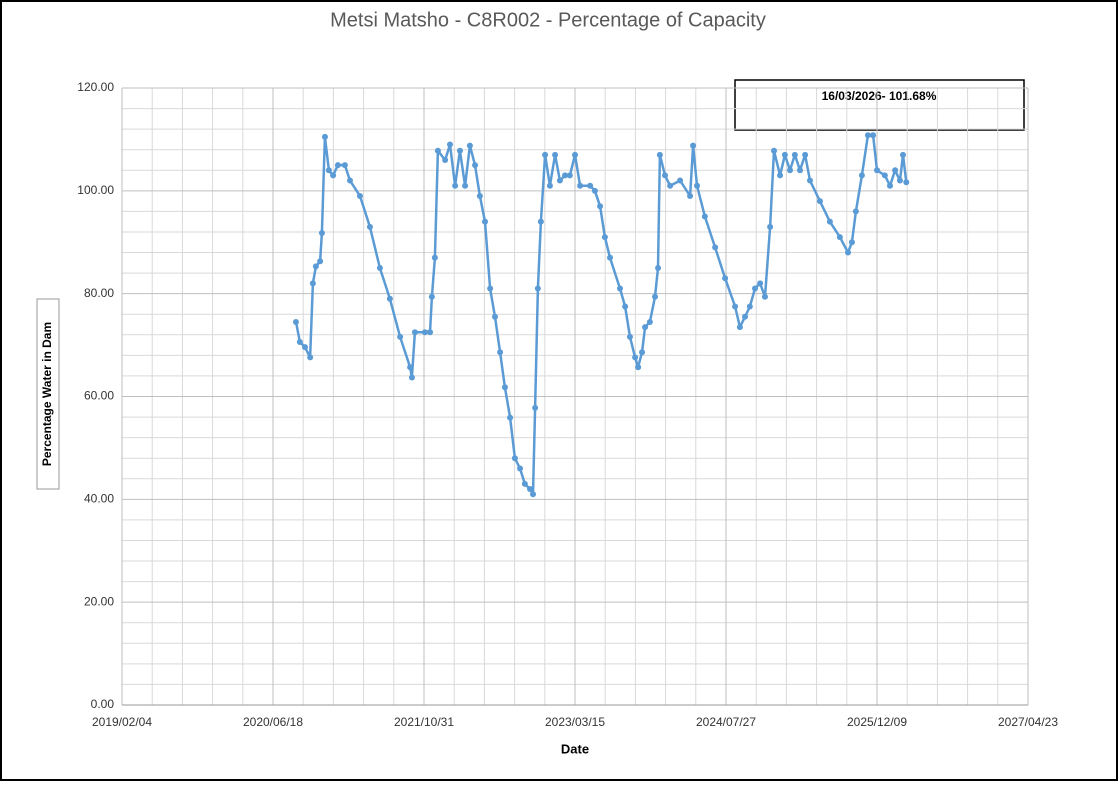 Image resolution: width=1118 pixels, height=786 pixels. What do you see at coordinates (95, 190) in the screenshot?
I see `y-tick-label: 100.00` at bounding box center [95, 190].